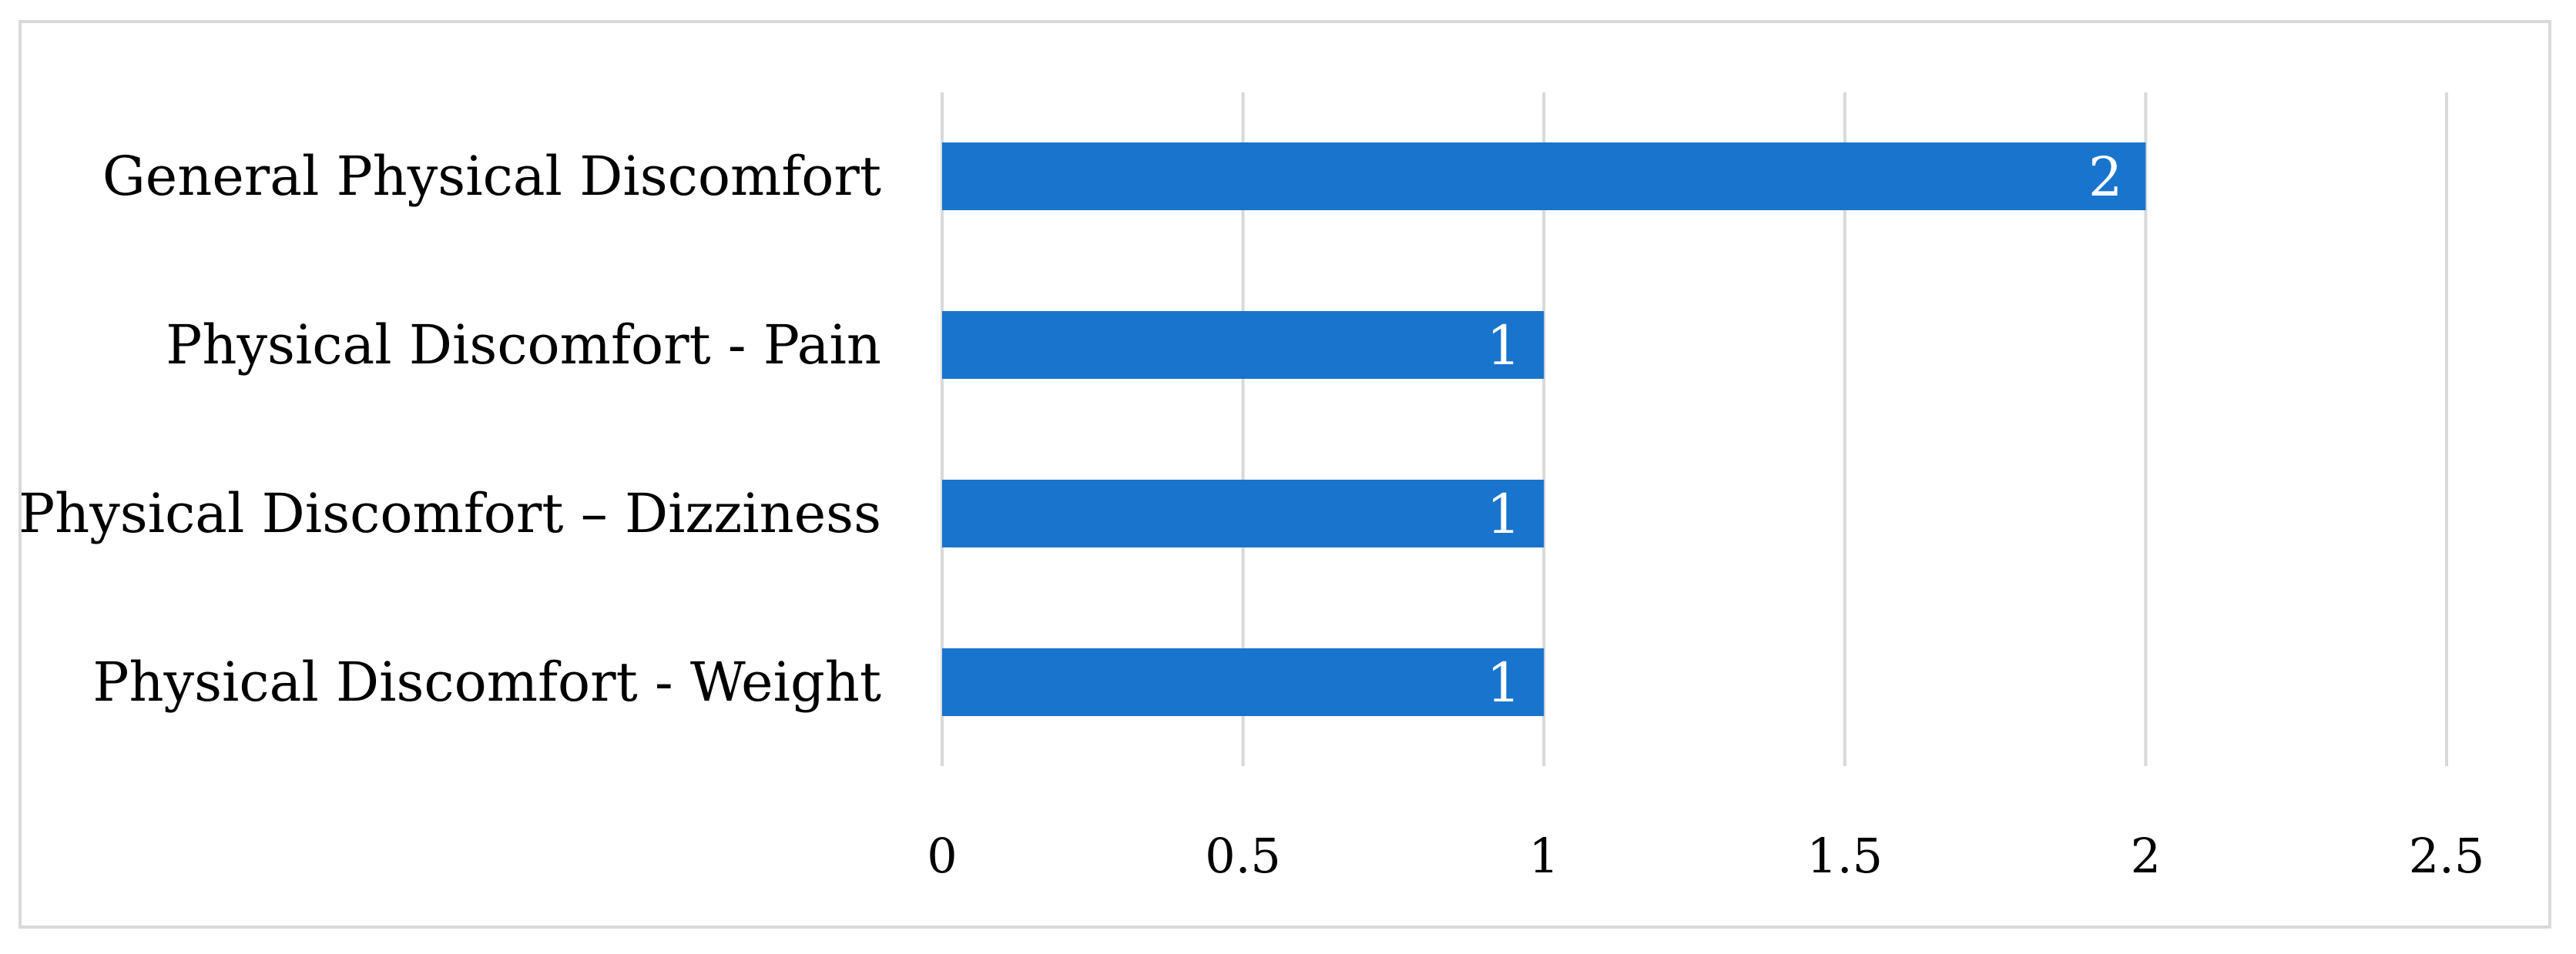  I want to click on category-label: General Physical Discomfort, so click(491, 177).